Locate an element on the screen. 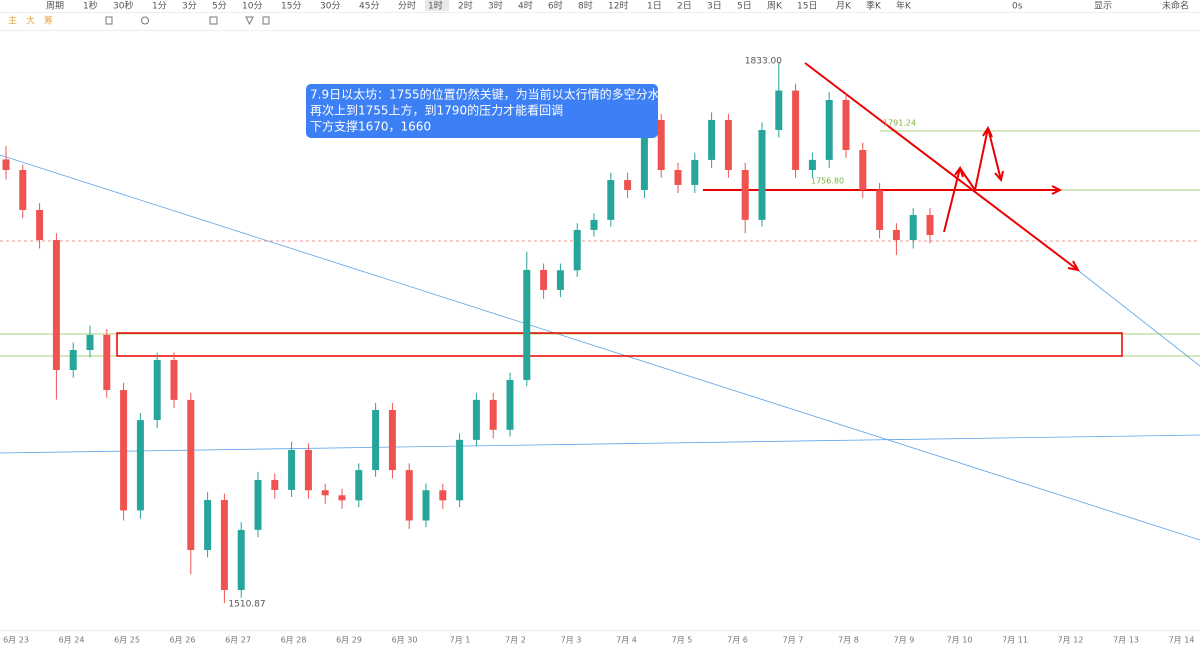  interval-button: 45分 is located at coordinates (369, 6).